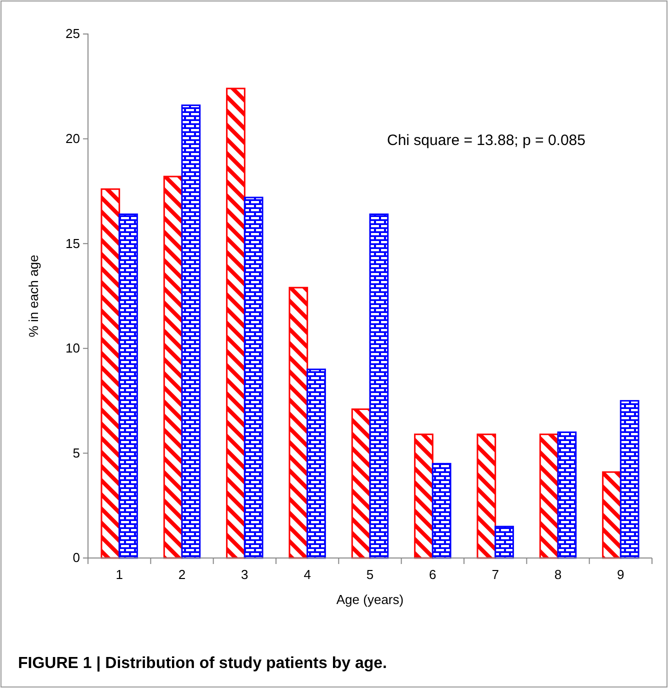 The width and height of the screenshot is (671, 691). What do you see at coordinates (307, 574) in the screenshot?
I see `x-tick-label: 4` at bounding box center [307, 574].